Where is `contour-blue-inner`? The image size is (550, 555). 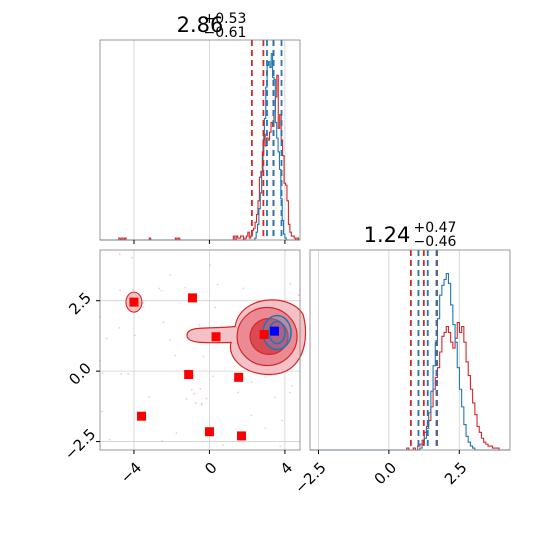 contour-blue-inner is located at coordinates (277, 332).